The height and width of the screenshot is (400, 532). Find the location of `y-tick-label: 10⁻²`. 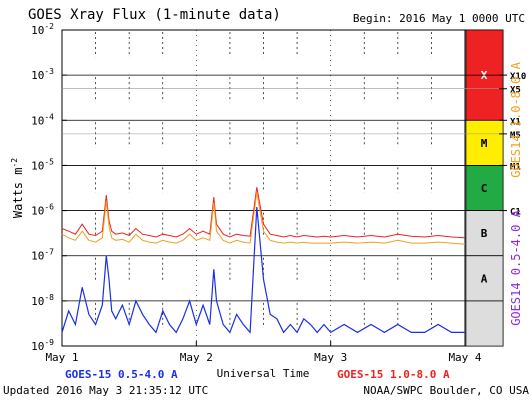

y-tick-label: 10⁻² is located at coordinates (42, 29).